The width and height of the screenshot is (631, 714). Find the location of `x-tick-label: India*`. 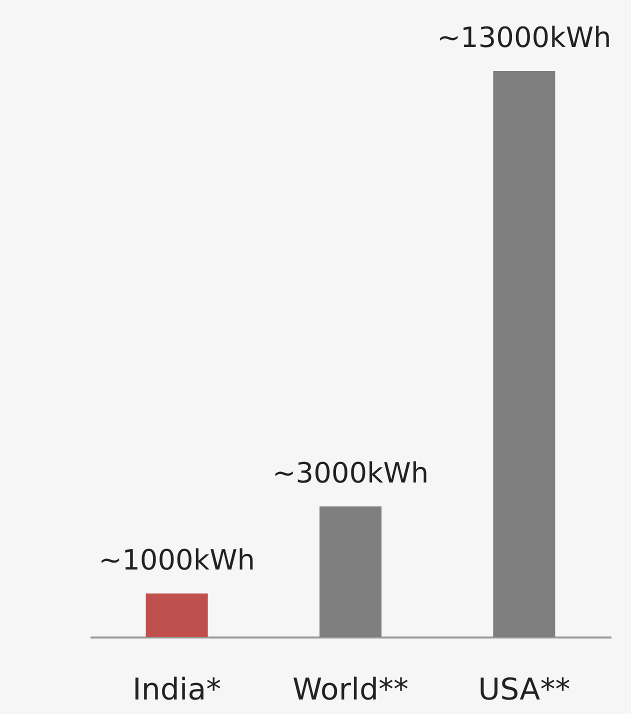

x-tick-label: India* is located at coordinates (177, 690).